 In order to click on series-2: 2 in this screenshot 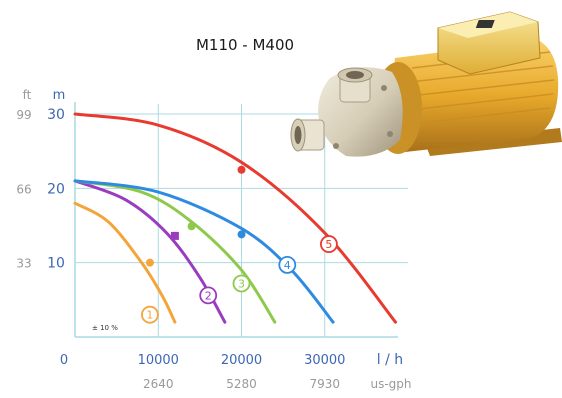, I will do `click(150, 251)`.